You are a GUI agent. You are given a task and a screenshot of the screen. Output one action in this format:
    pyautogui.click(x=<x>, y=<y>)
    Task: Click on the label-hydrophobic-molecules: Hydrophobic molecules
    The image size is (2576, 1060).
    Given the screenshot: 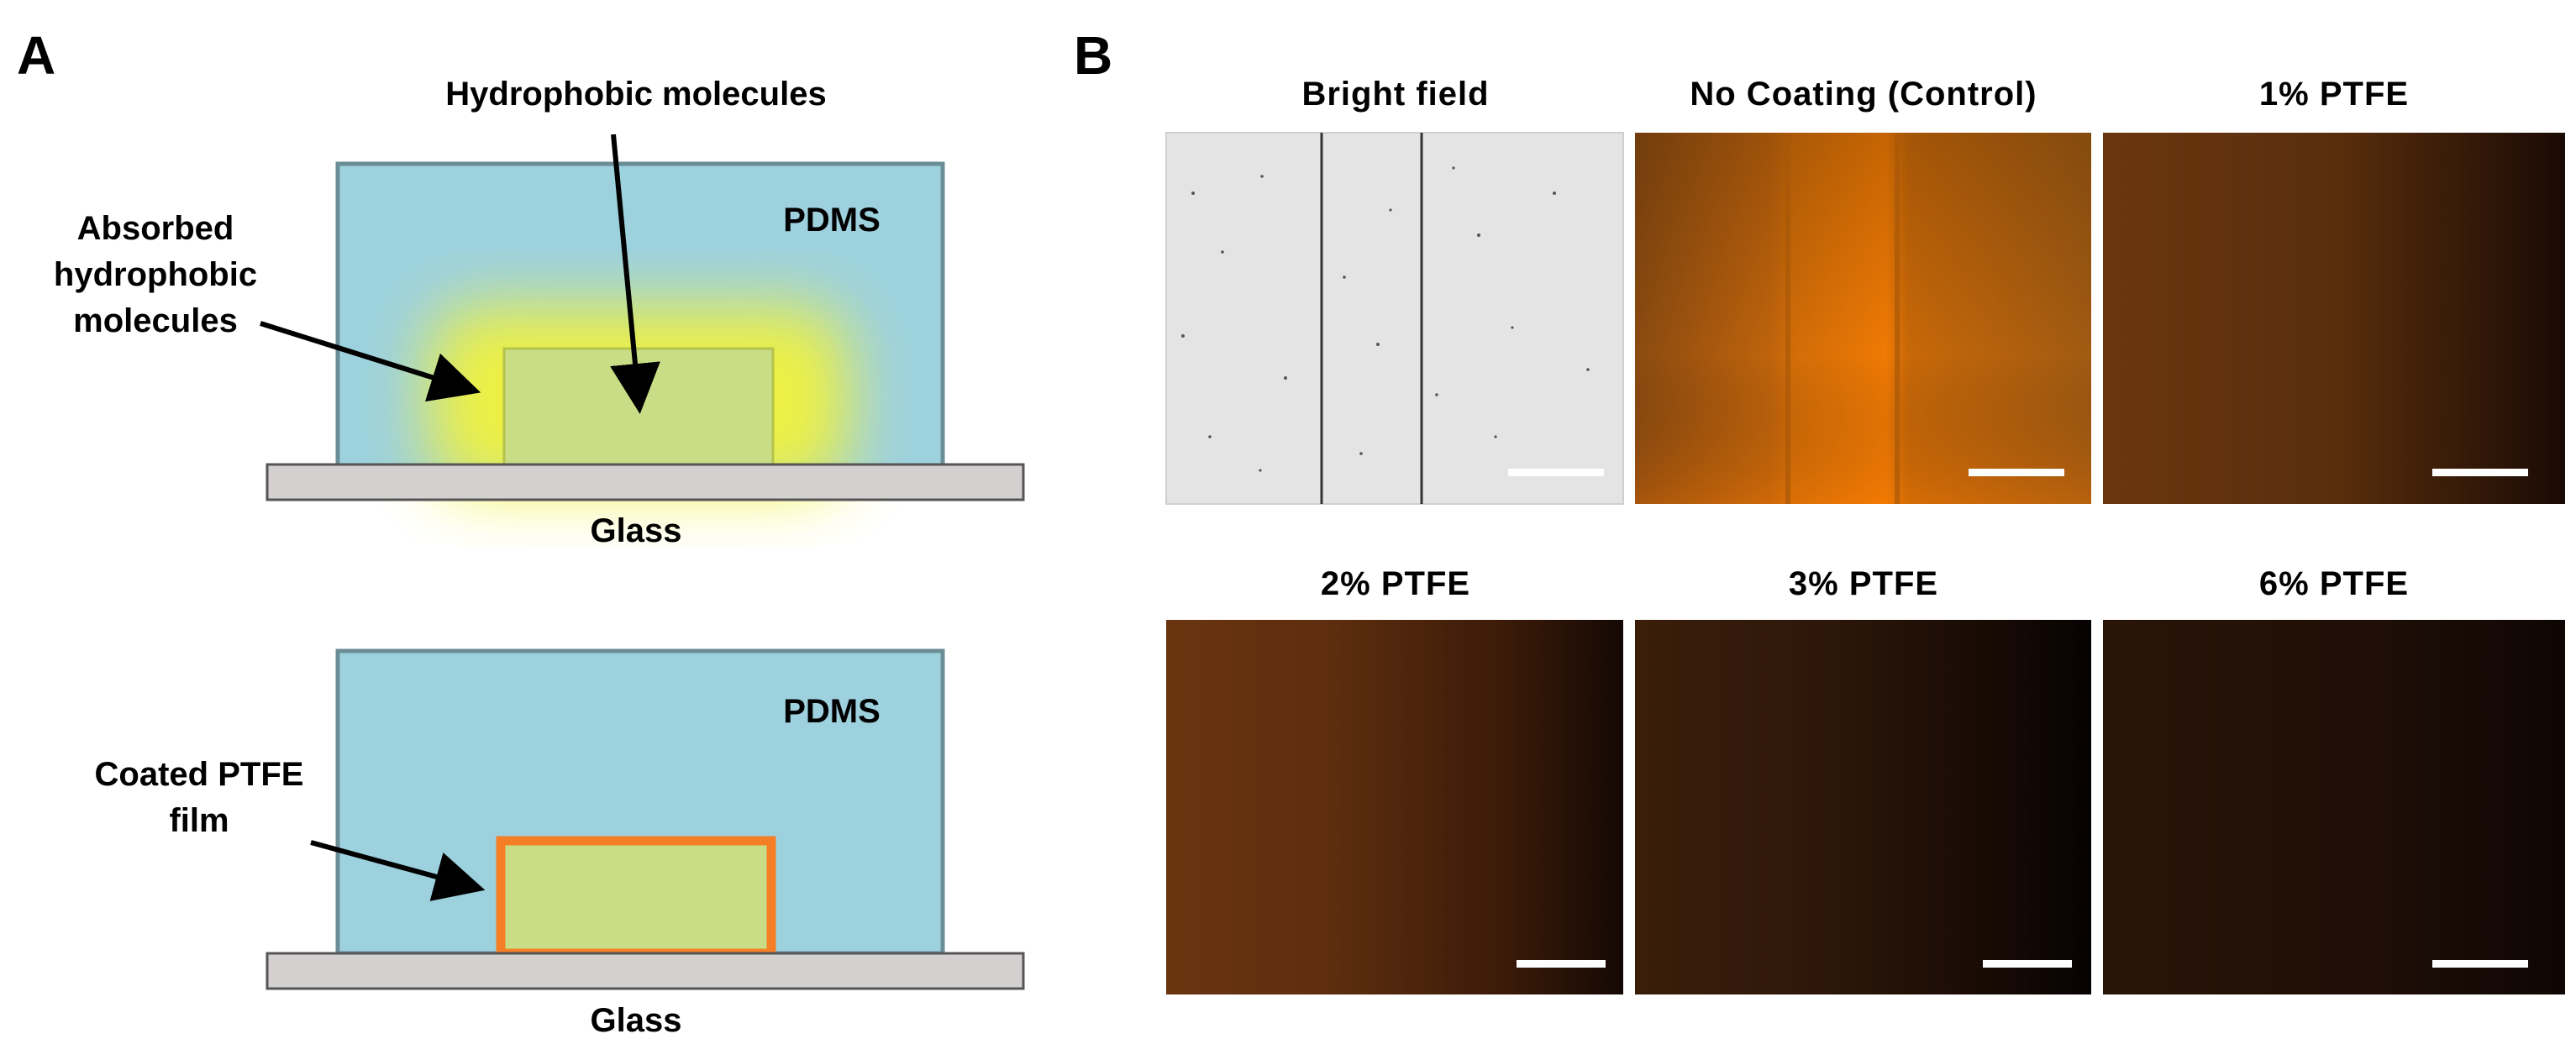 What is the action you would take?
    pyautogui.click(x=635, y=94)
    